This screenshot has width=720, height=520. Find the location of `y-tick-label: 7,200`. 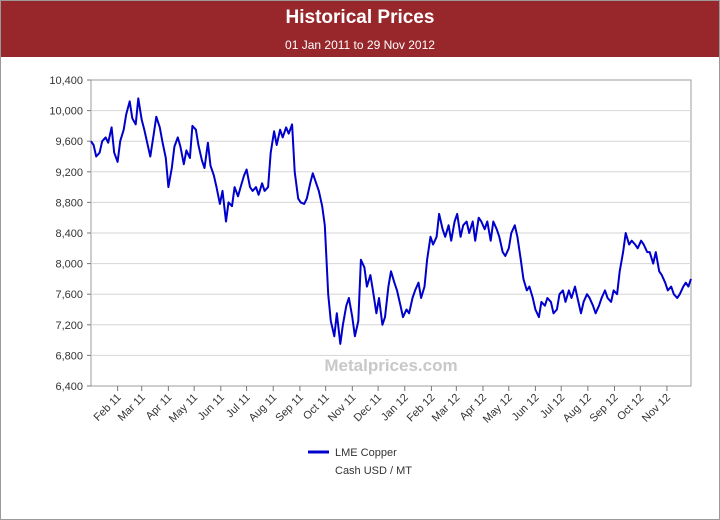

y-tick-label: 7,200 is located at coordinates (69, 326).